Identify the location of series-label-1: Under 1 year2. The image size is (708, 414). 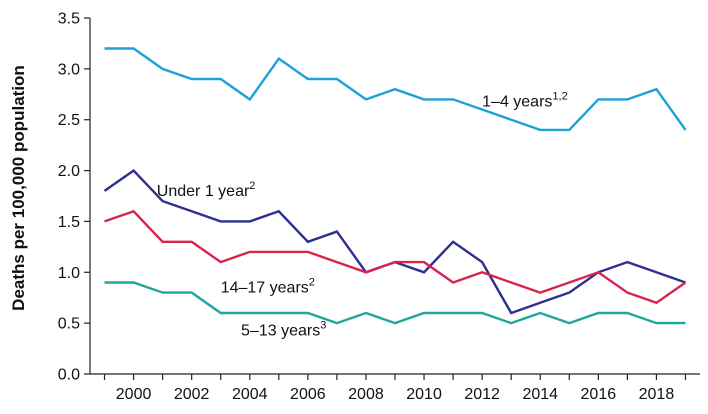
(206, 190).